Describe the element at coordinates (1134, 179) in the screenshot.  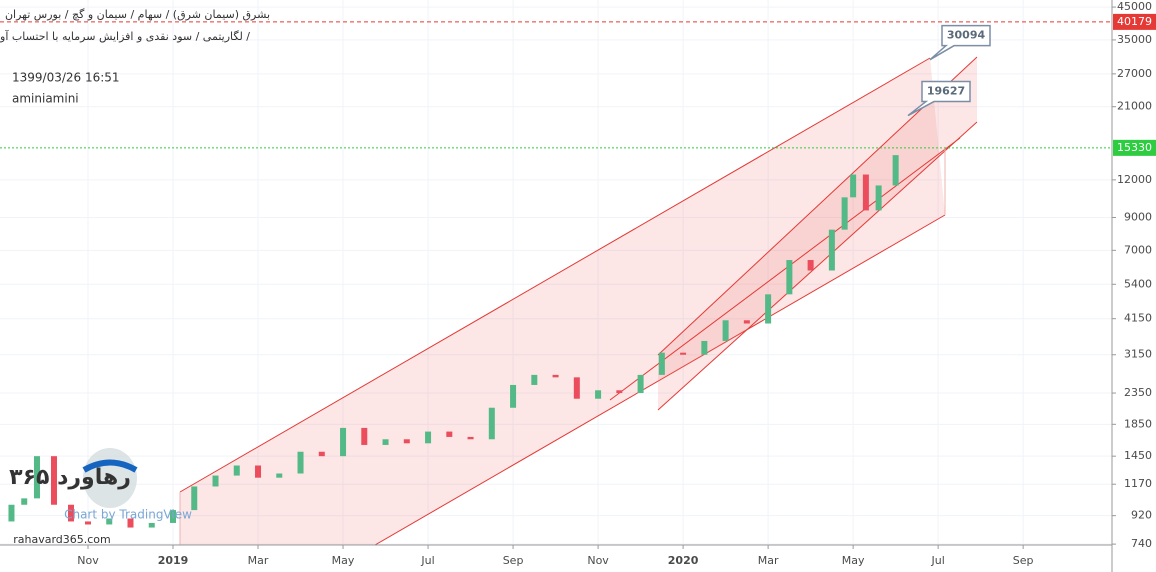
I see `y-tick-label: 12000` at that location.